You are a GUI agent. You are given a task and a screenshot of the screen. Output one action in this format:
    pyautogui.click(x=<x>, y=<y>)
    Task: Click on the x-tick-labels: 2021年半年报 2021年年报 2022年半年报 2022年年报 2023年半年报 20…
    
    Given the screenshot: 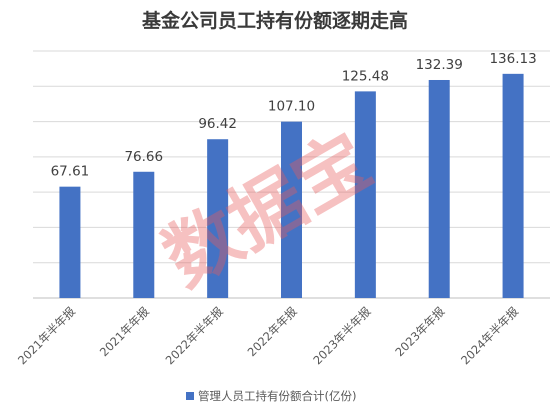 What is the action you would take?
    pyautogui.click(x=268, y=335)
    